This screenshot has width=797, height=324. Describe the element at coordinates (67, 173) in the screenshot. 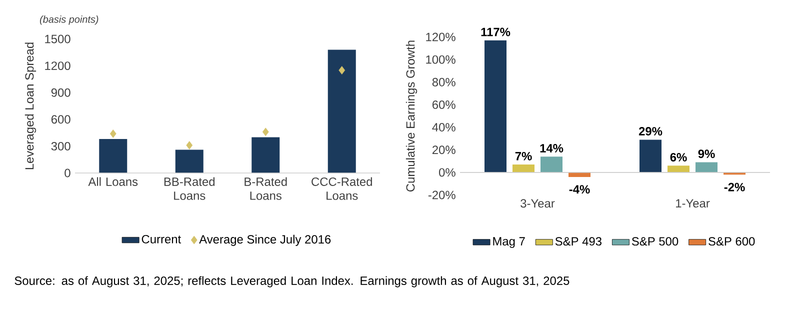

I see `y-tick-label: 0` at that location.